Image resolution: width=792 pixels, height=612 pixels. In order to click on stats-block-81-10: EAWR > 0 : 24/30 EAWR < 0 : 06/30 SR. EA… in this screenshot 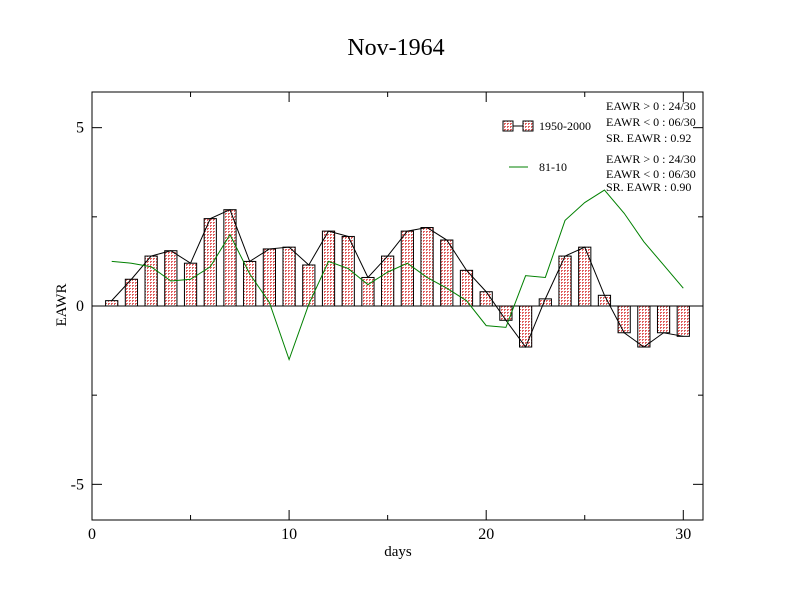, I will do `click(651, 173)`.